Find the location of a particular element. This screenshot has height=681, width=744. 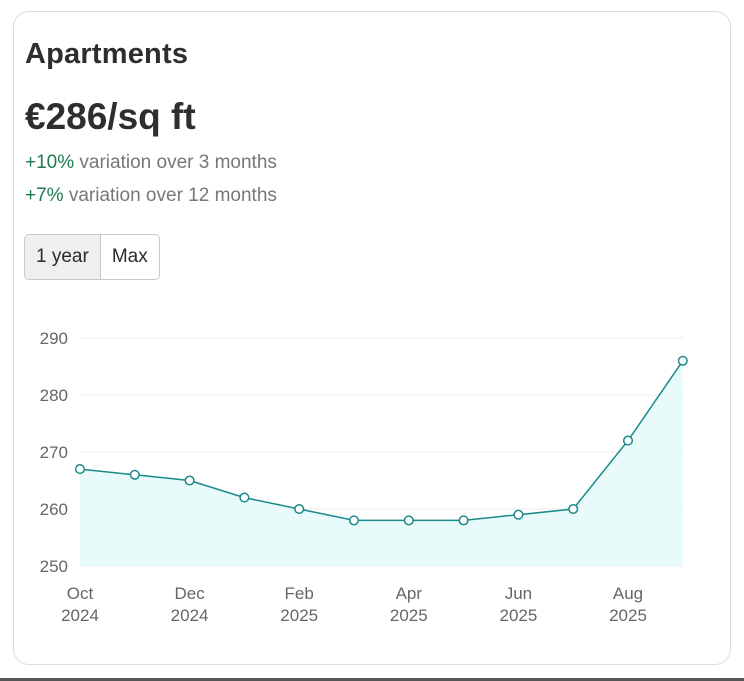

range-1-year-button: 1 year is located at coordinates (62, 257).